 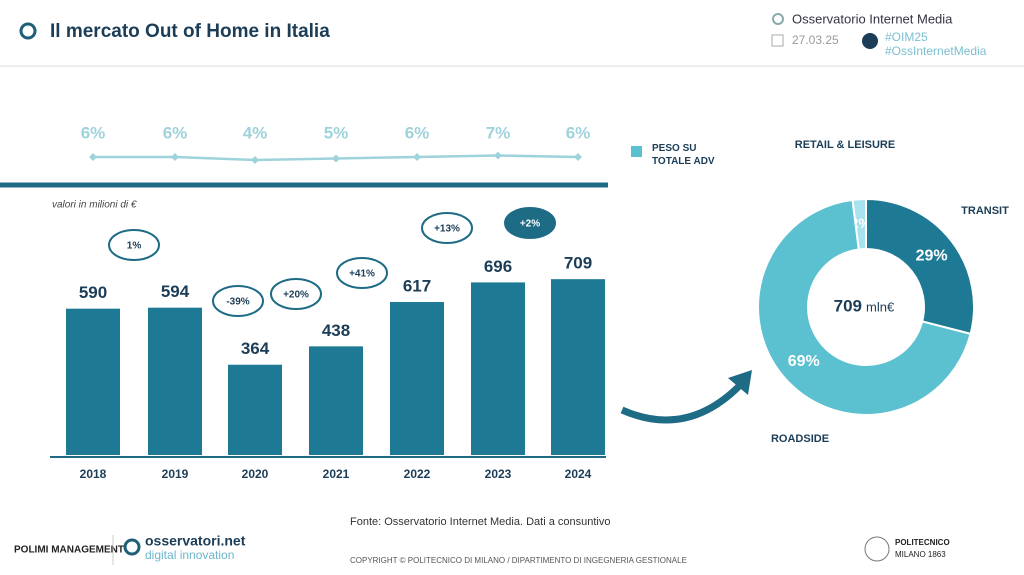 I want to click on growth-label: +13%, so click(x=447, y=229).